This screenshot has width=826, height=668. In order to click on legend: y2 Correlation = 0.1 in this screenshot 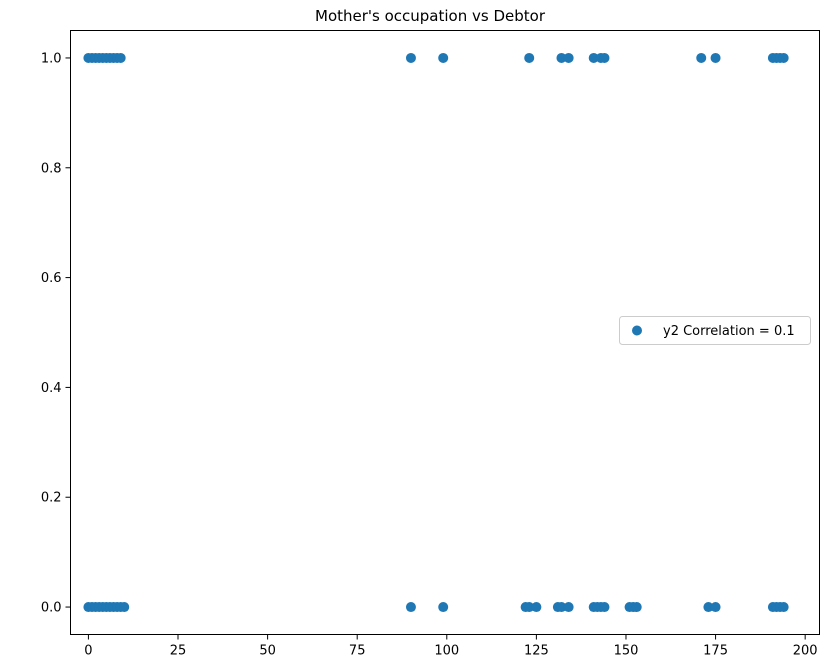, I will do `click(715, 330)`.